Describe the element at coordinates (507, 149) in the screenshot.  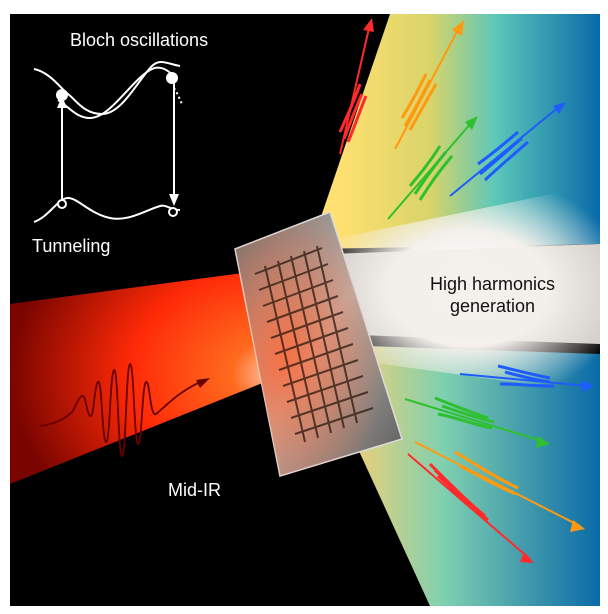
I see `harmonic-pulse-blue-upper` at that location.